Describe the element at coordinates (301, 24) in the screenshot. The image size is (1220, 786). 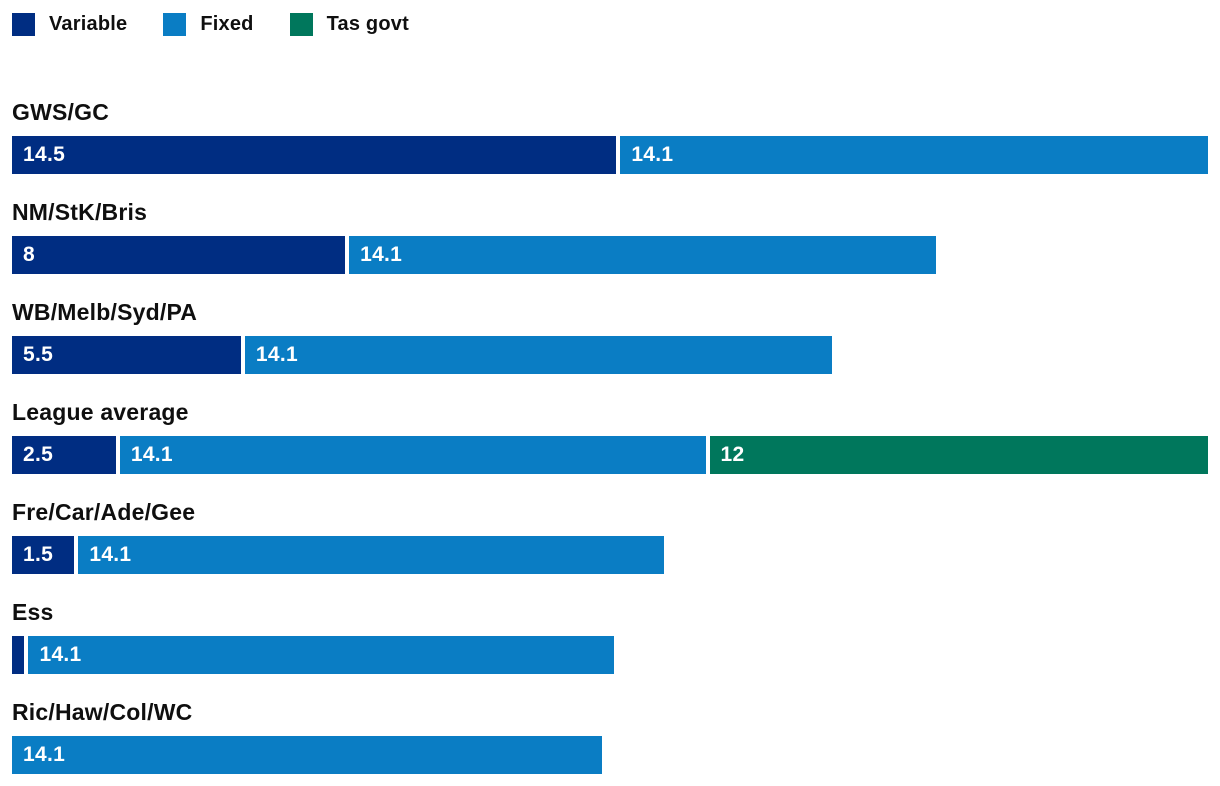
I see `legend-swatch-tas-govt-icon` at that location.